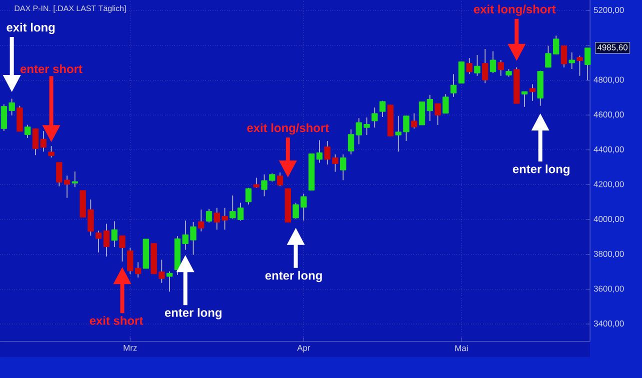 Image resolution: width=642 pixels, height=378 pixels. Describe the element at coordinates (51, 69) in the screenshot. I see `annotation: enter short` at that location.